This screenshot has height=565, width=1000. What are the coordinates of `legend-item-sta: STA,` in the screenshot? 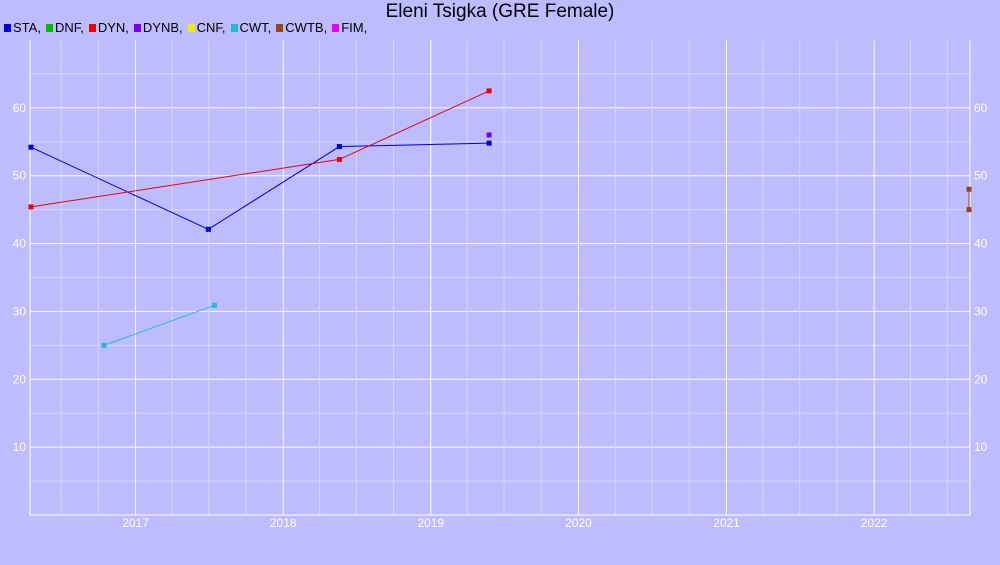 It's located at (22, 27).